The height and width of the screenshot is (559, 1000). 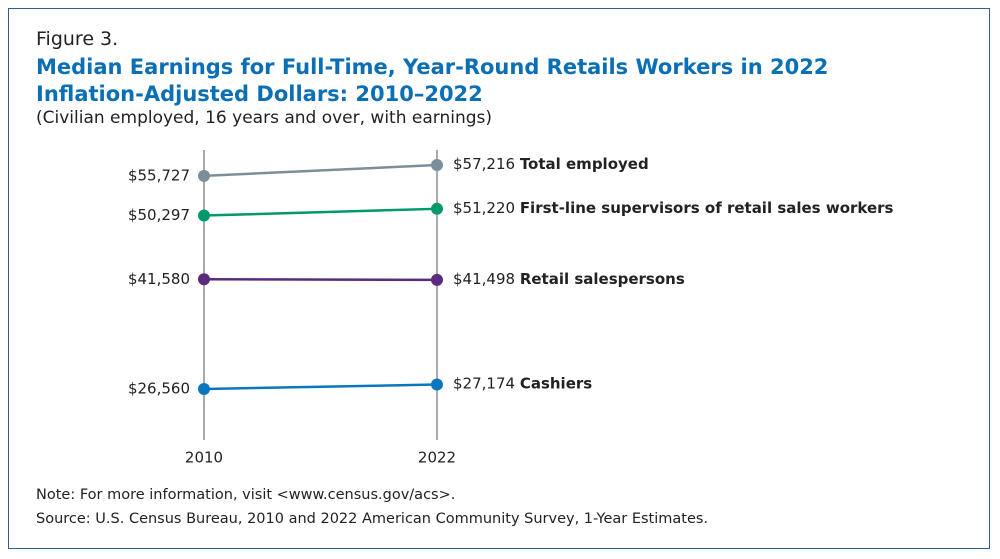 I want to click on value-label: $41,498, so click(x=484, y=278).